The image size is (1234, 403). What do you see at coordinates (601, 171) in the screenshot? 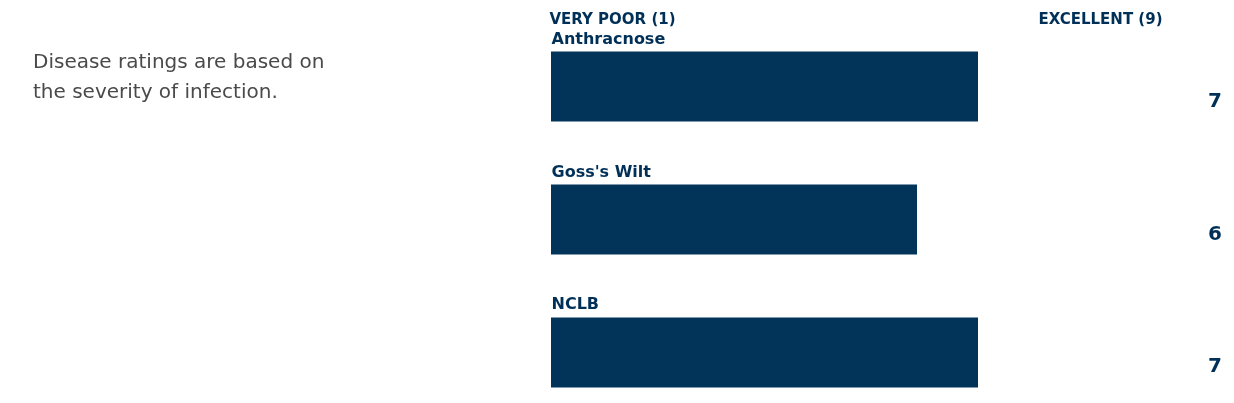
I see `y-tick-label: Goss's Wilt` at bounding box center [601, 171].